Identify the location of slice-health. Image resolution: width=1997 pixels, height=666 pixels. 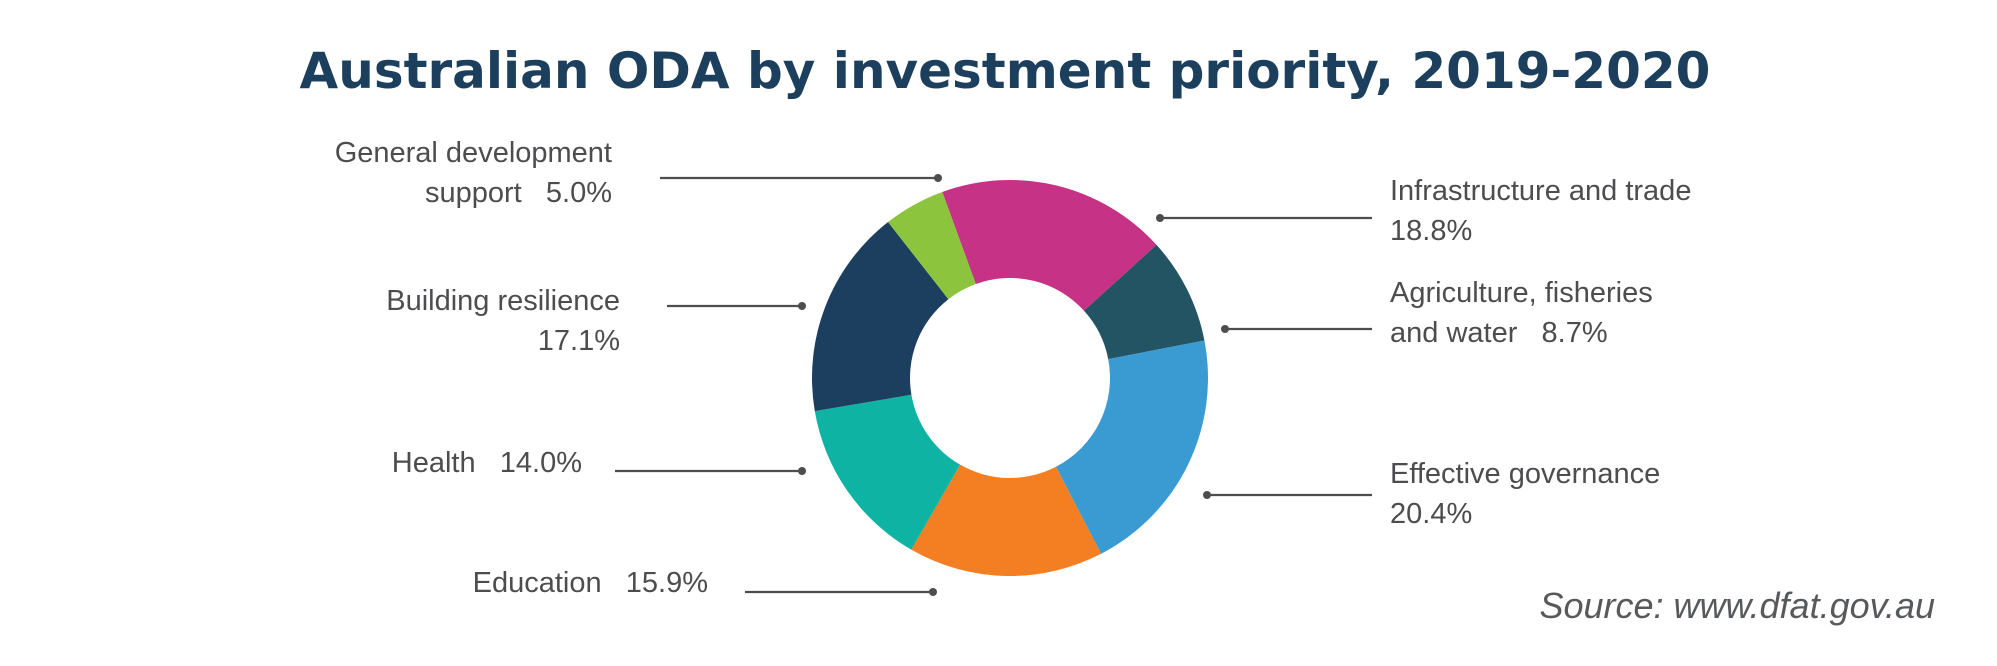
(887, 472).